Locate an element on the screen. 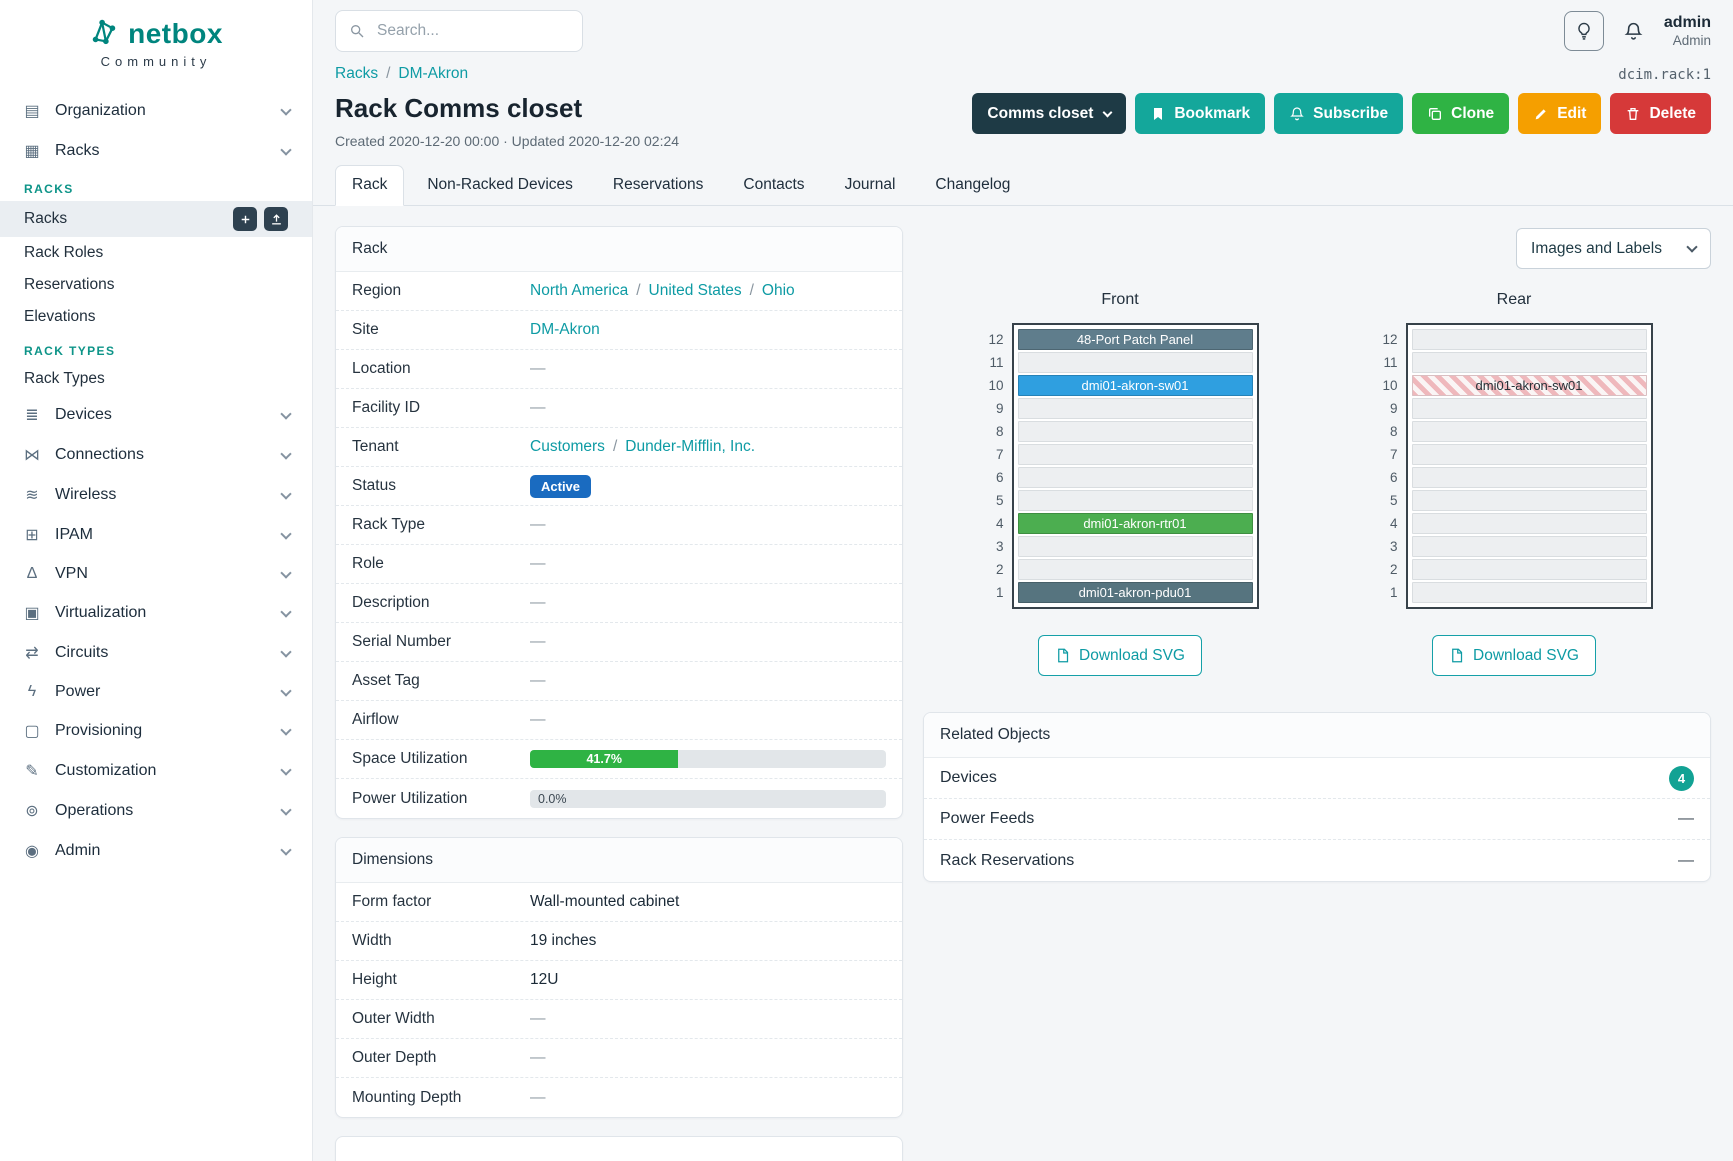  detail-row: Description — is located at coordinates (619, 603).